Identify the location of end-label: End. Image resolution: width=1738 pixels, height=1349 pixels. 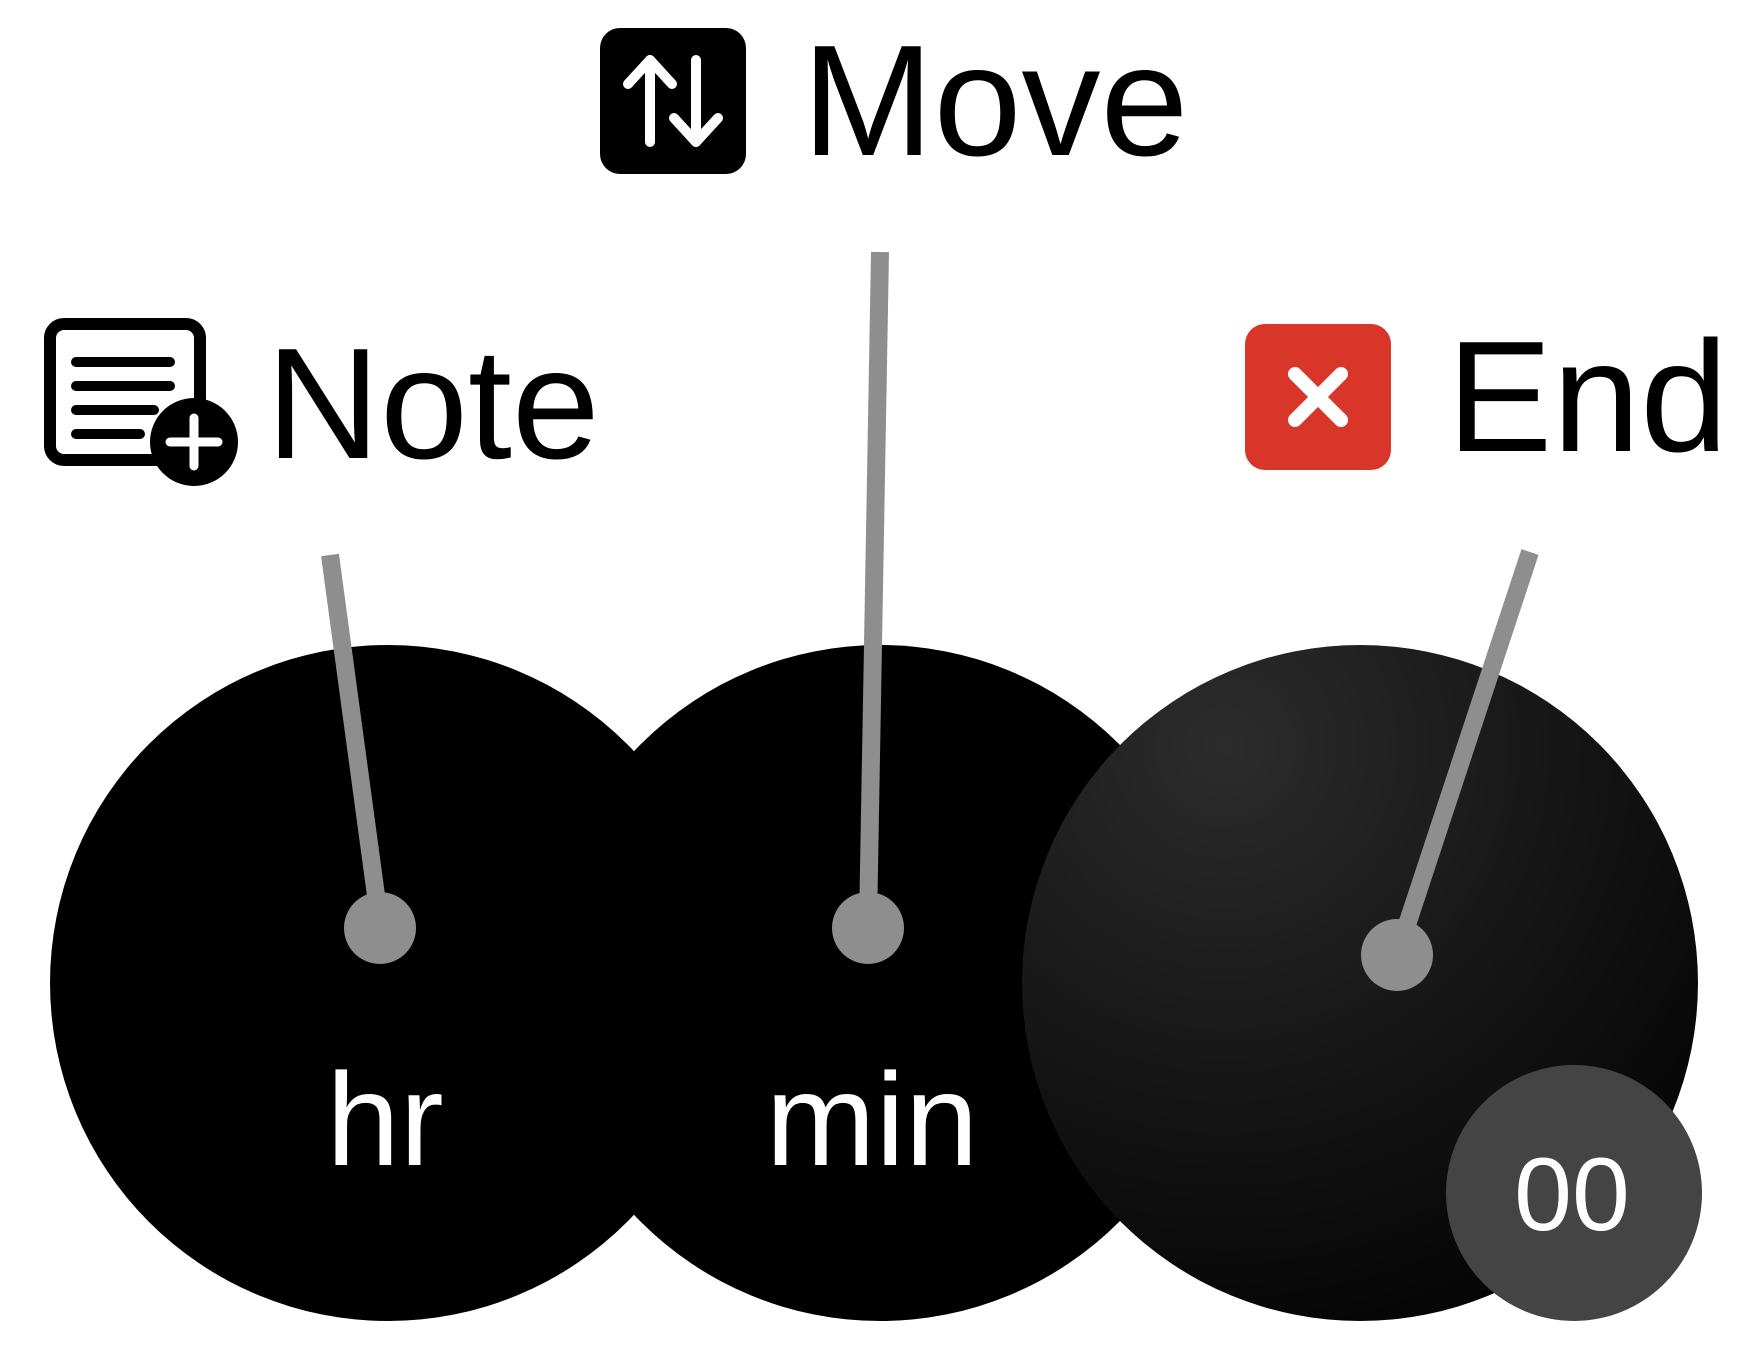
(1588, 397).